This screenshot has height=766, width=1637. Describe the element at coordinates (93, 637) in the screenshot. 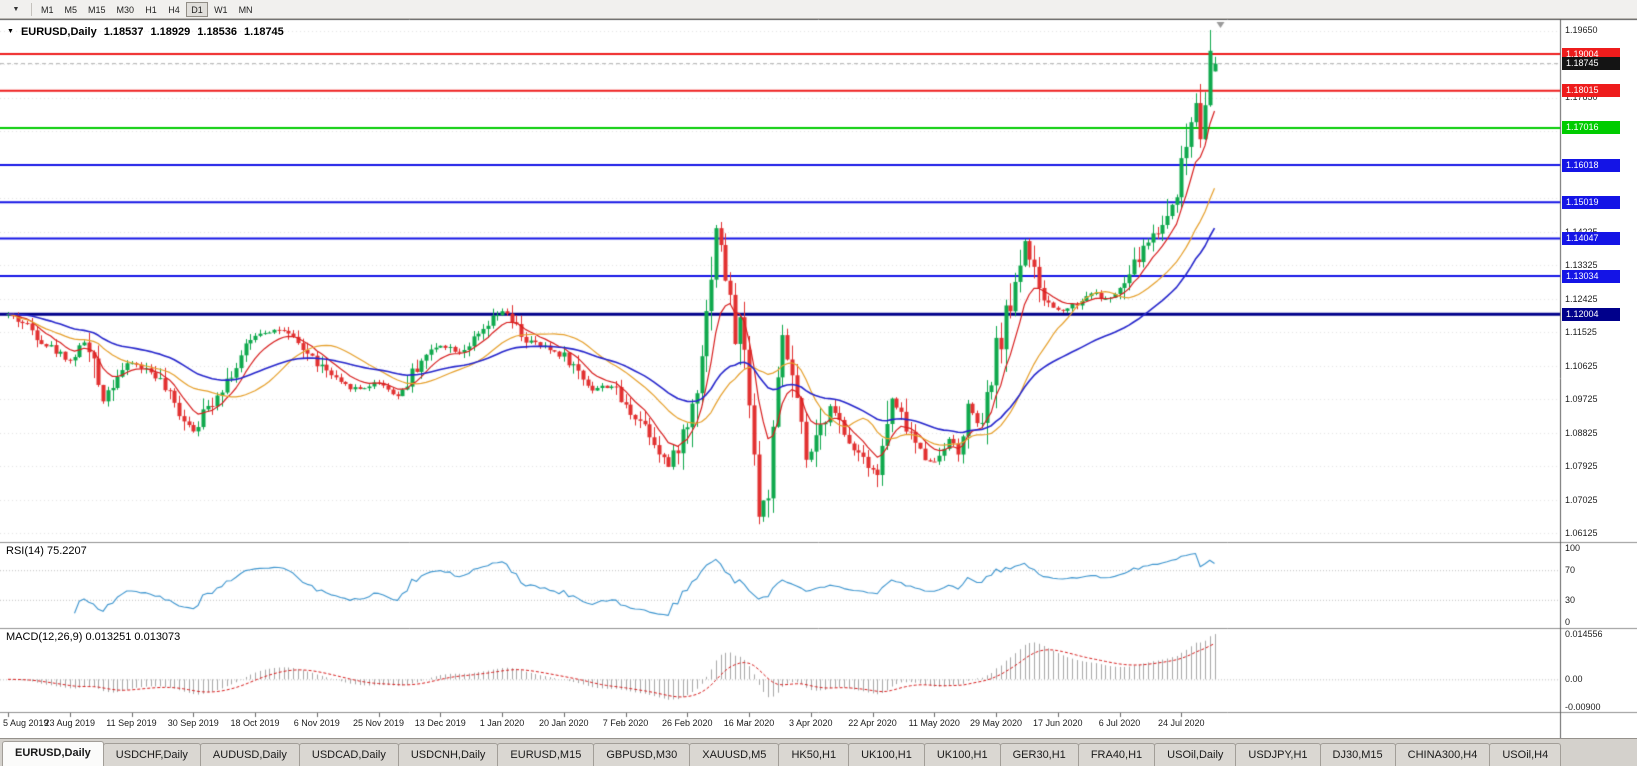

I see `macd-indicator-label: MACD(12,26,9) 0.013251 0.013073` at that location.